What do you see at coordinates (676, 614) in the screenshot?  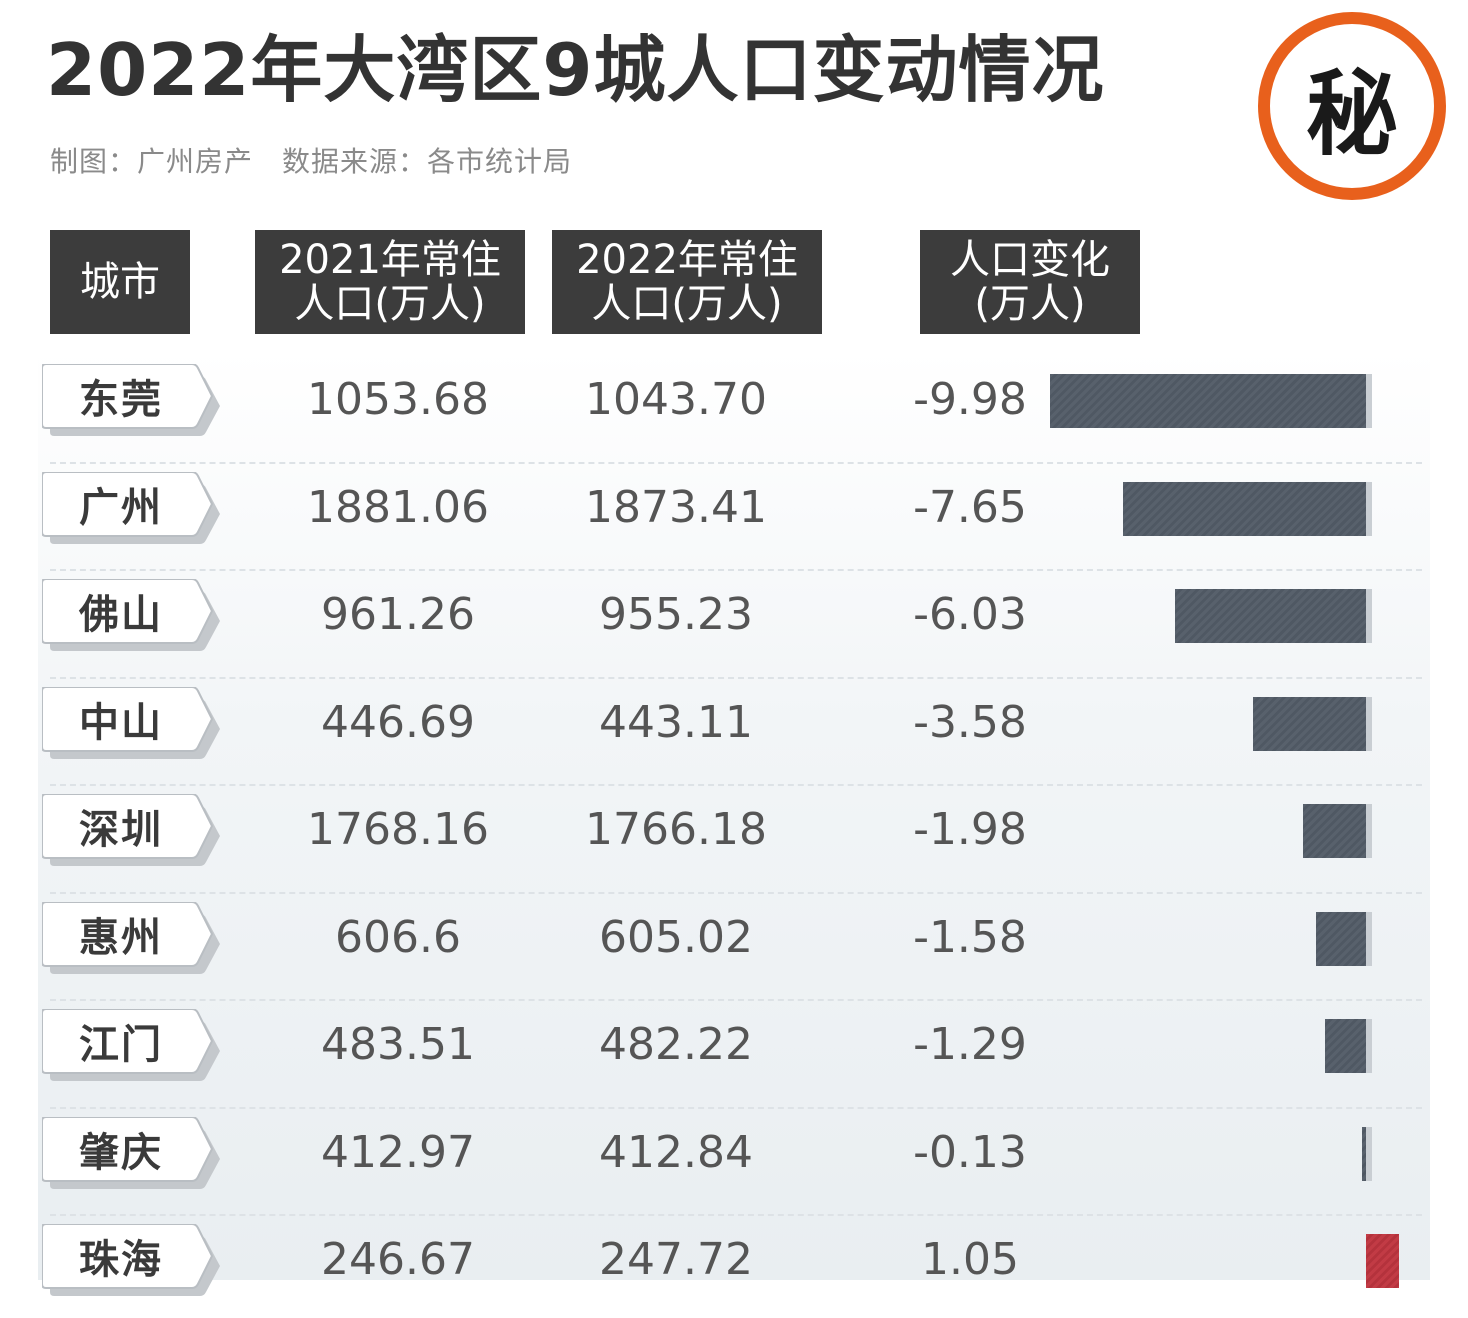 I see `pop-2022-value: 955.23` at bounding box center [676, 614].